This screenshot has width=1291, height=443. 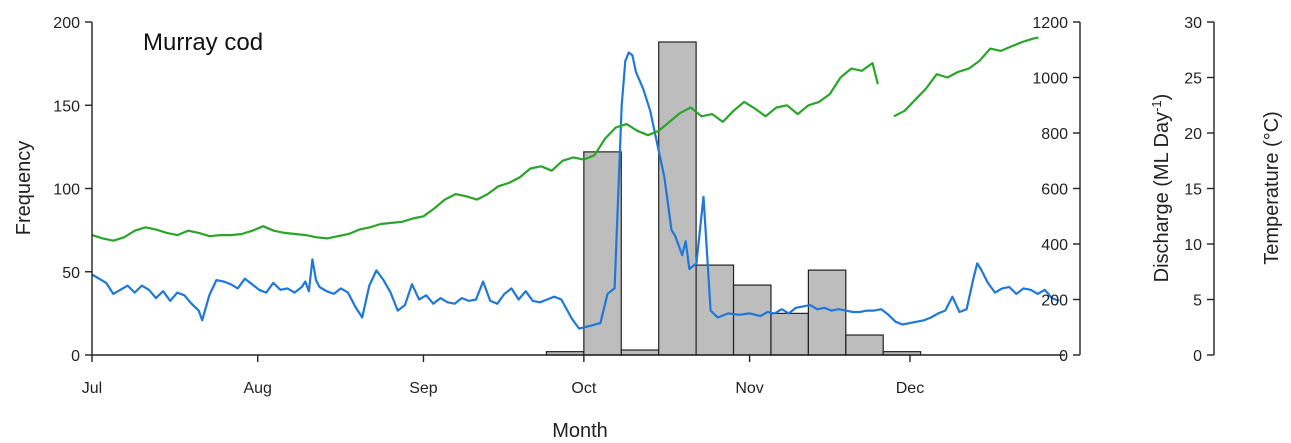 I want to click on discharge-tick-label-400: 400, so click(x=1054, y=245).